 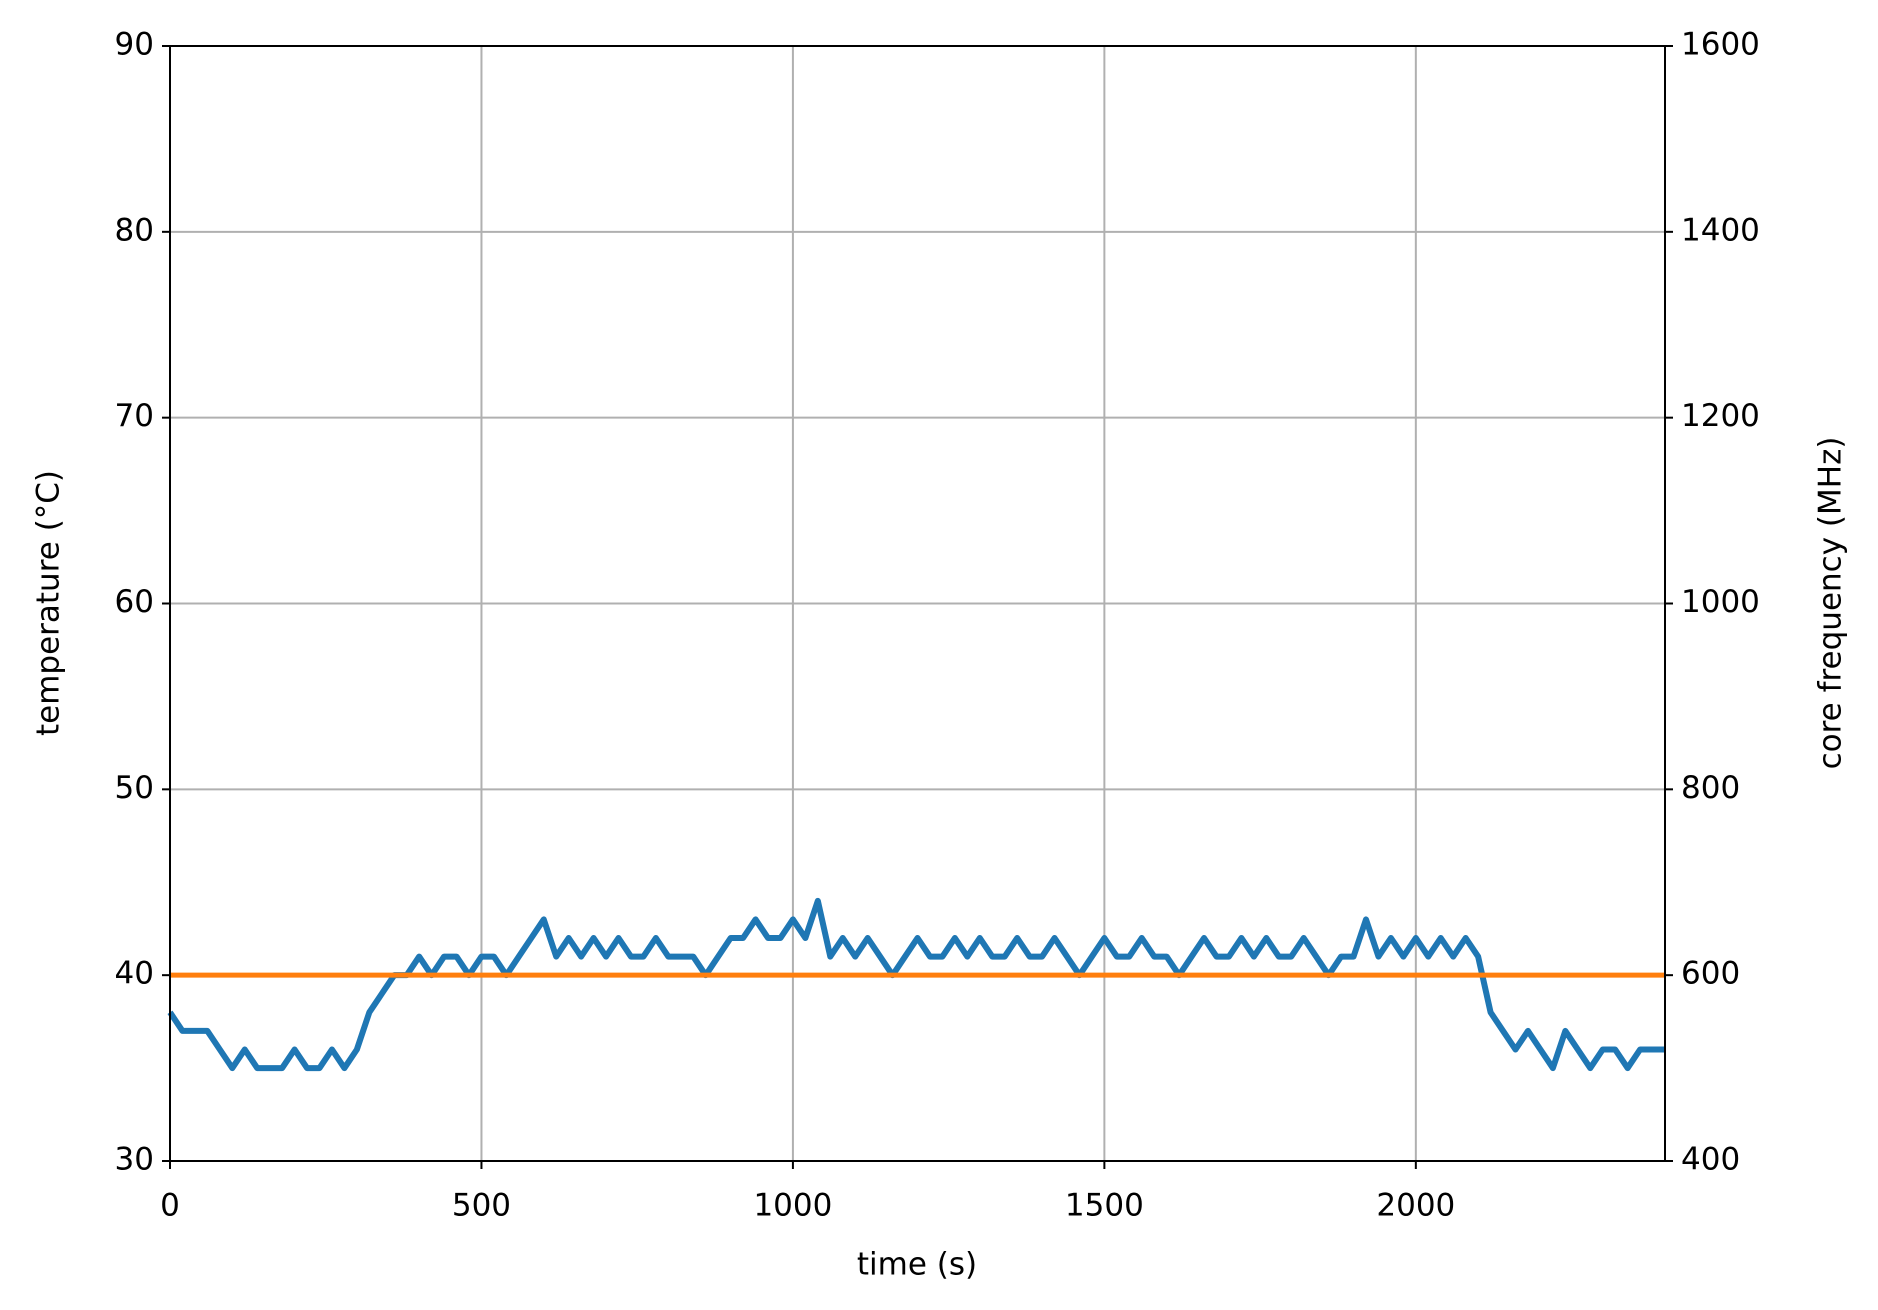 I want to click on x-tick-label: 1500, so click(x=1104, y=1206).